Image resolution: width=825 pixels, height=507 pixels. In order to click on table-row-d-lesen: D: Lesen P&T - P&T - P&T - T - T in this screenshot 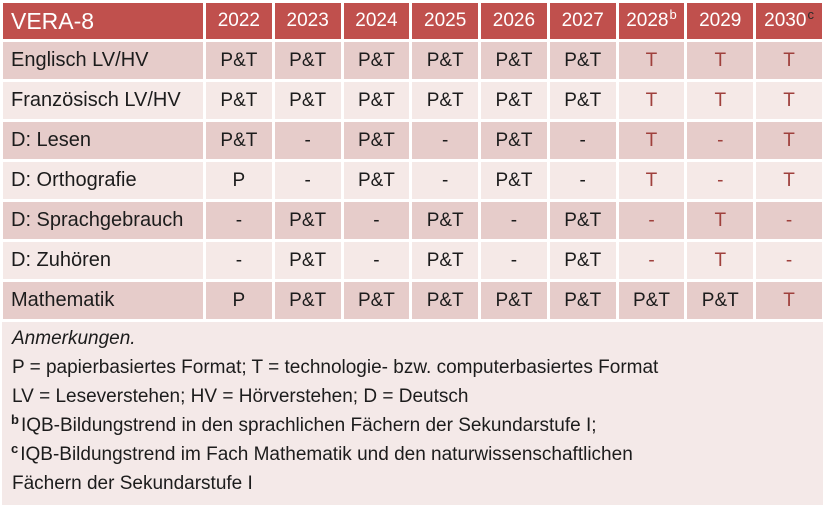, I will do `click(412, 140)`.